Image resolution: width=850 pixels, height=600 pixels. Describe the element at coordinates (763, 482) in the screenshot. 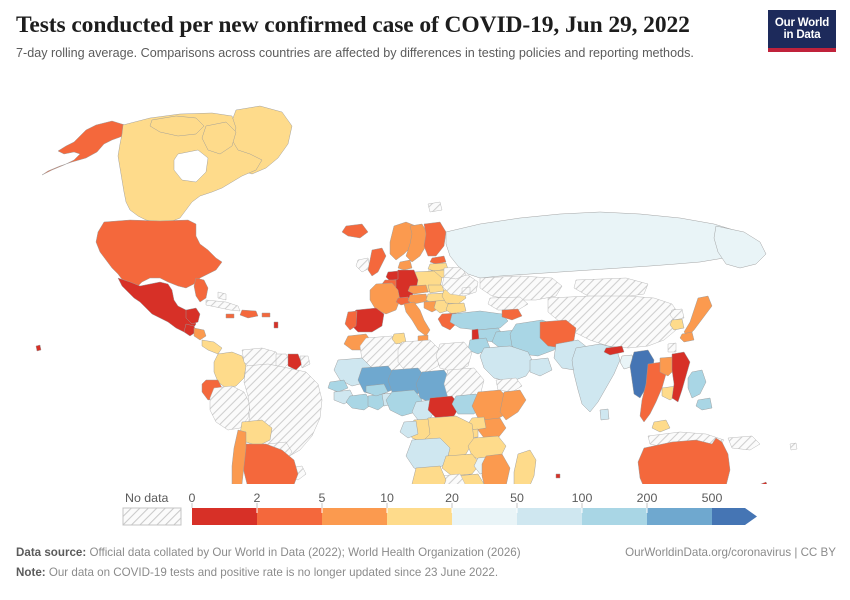

I see `country-new-zealand` at that location.